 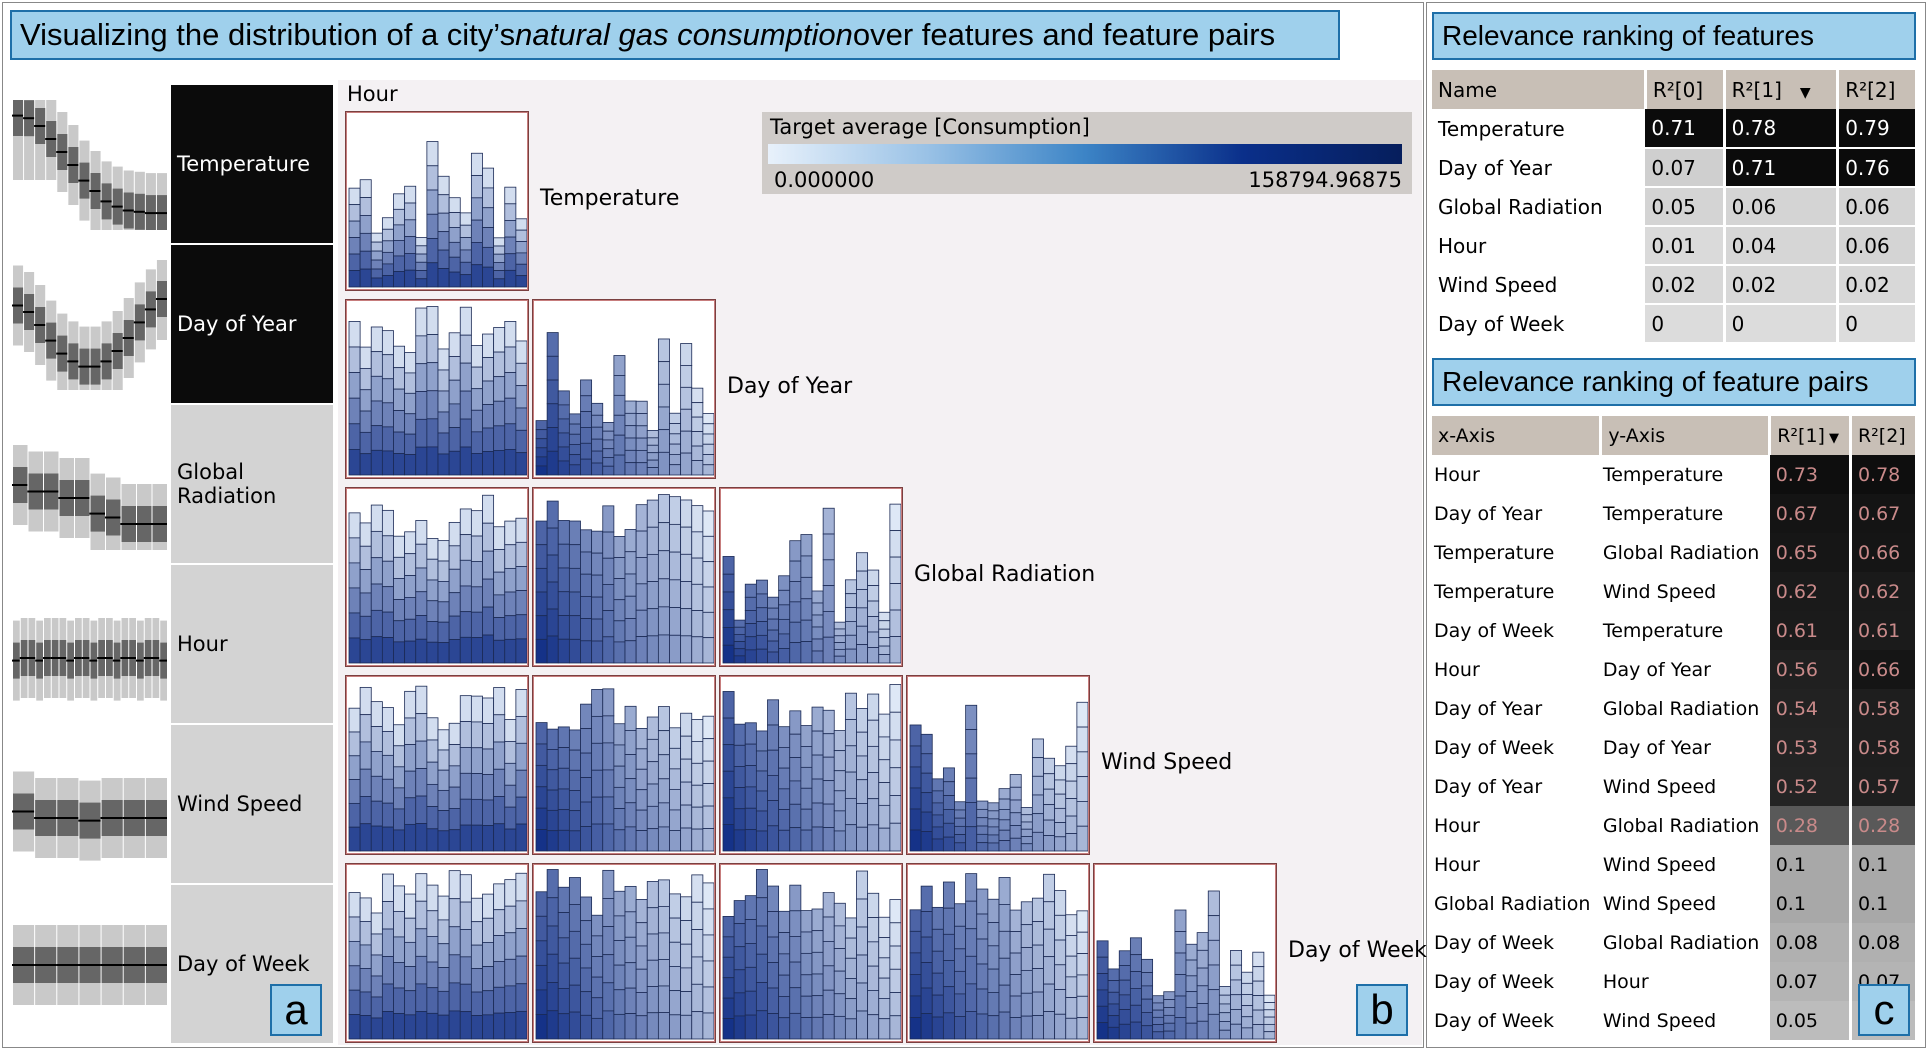 What do you see at coordinates (1539, 167) in the screenshot?
I see `feature-name-cell: Day of Year` at bounding box center [1539, 167].